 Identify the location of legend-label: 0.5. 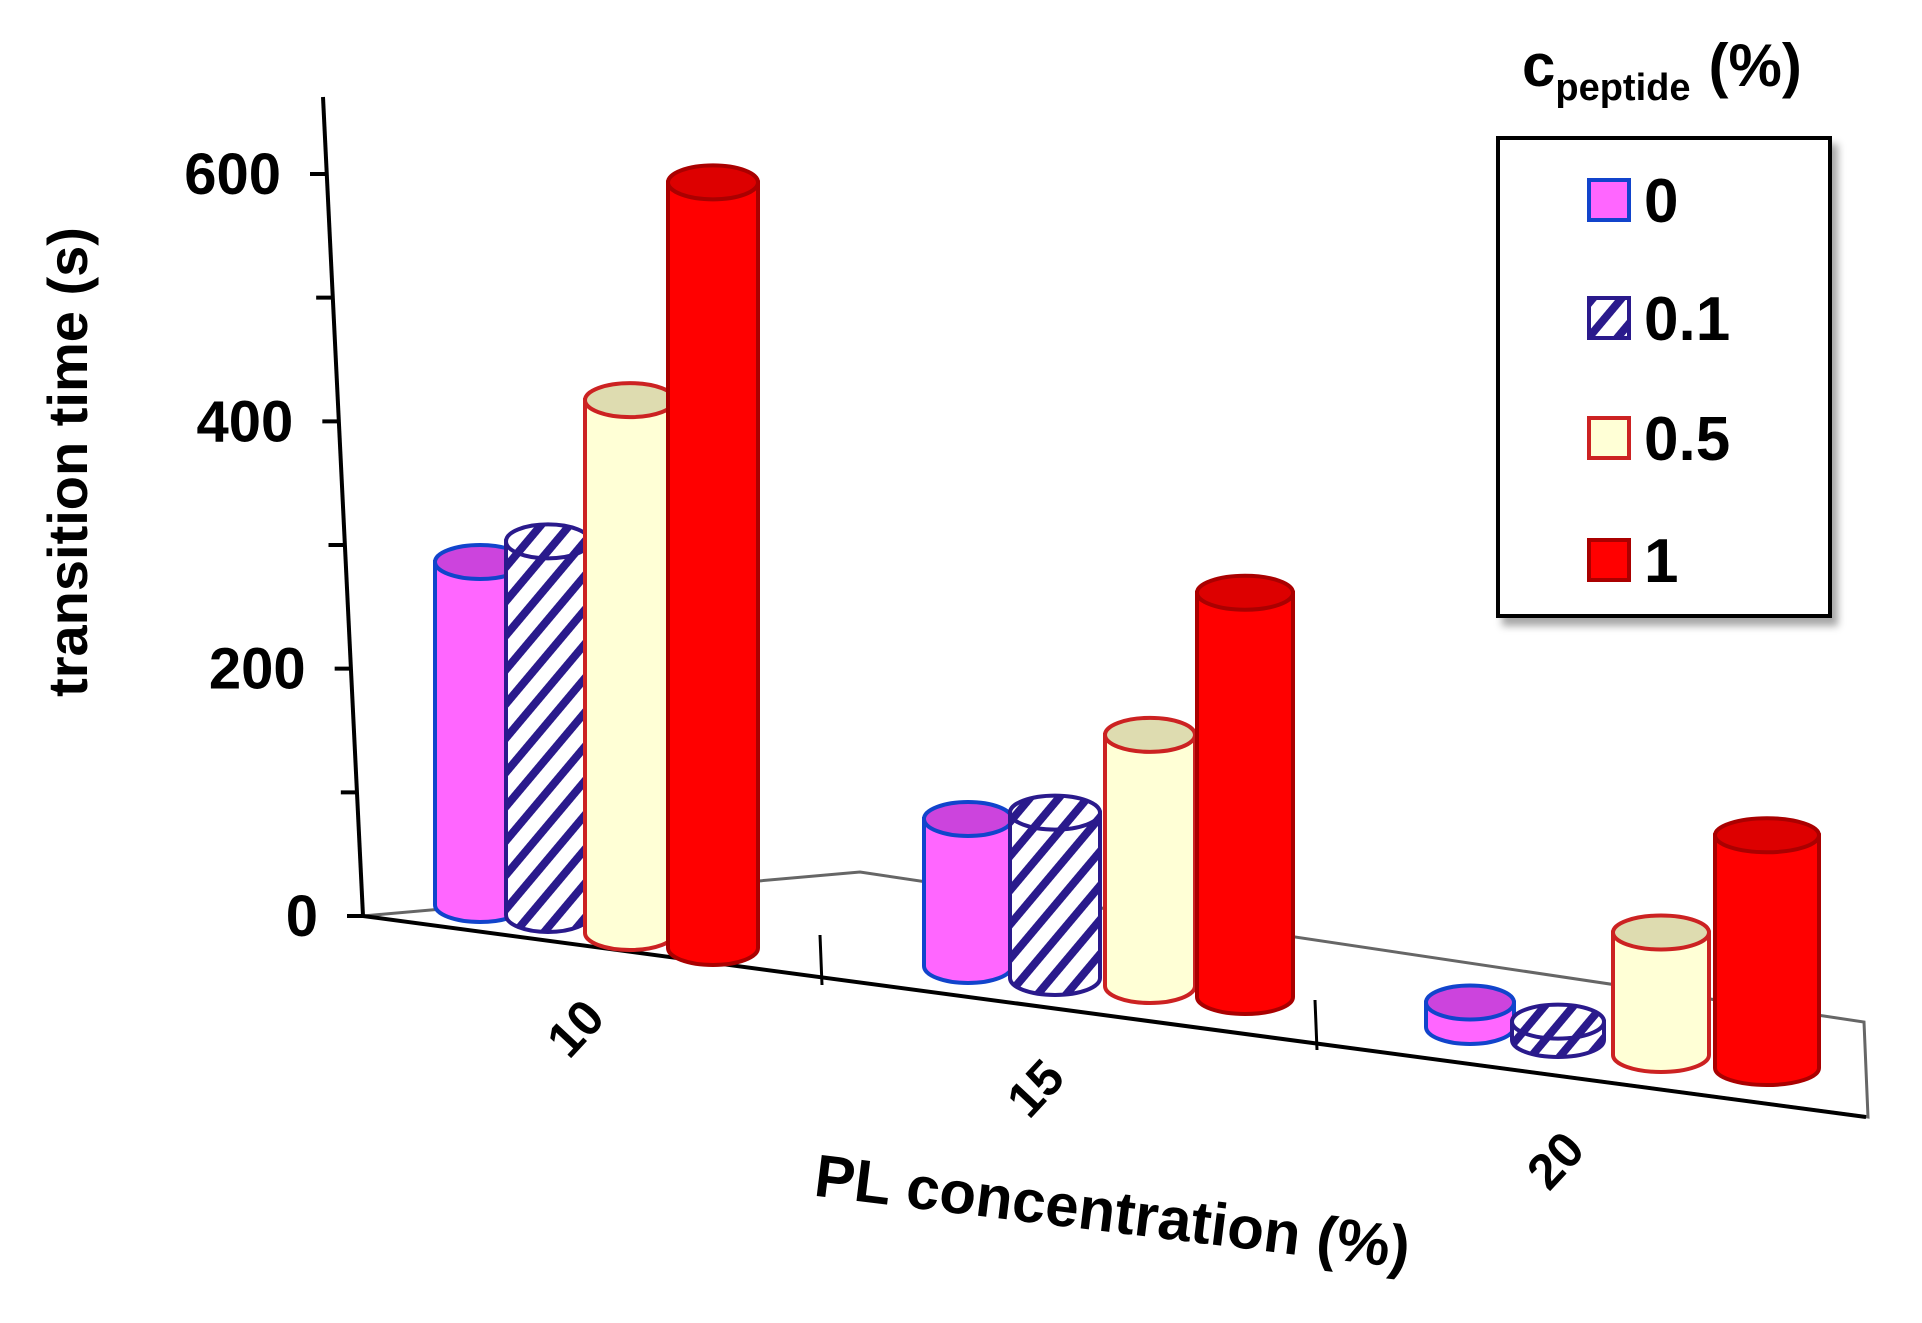
(1687, 439).